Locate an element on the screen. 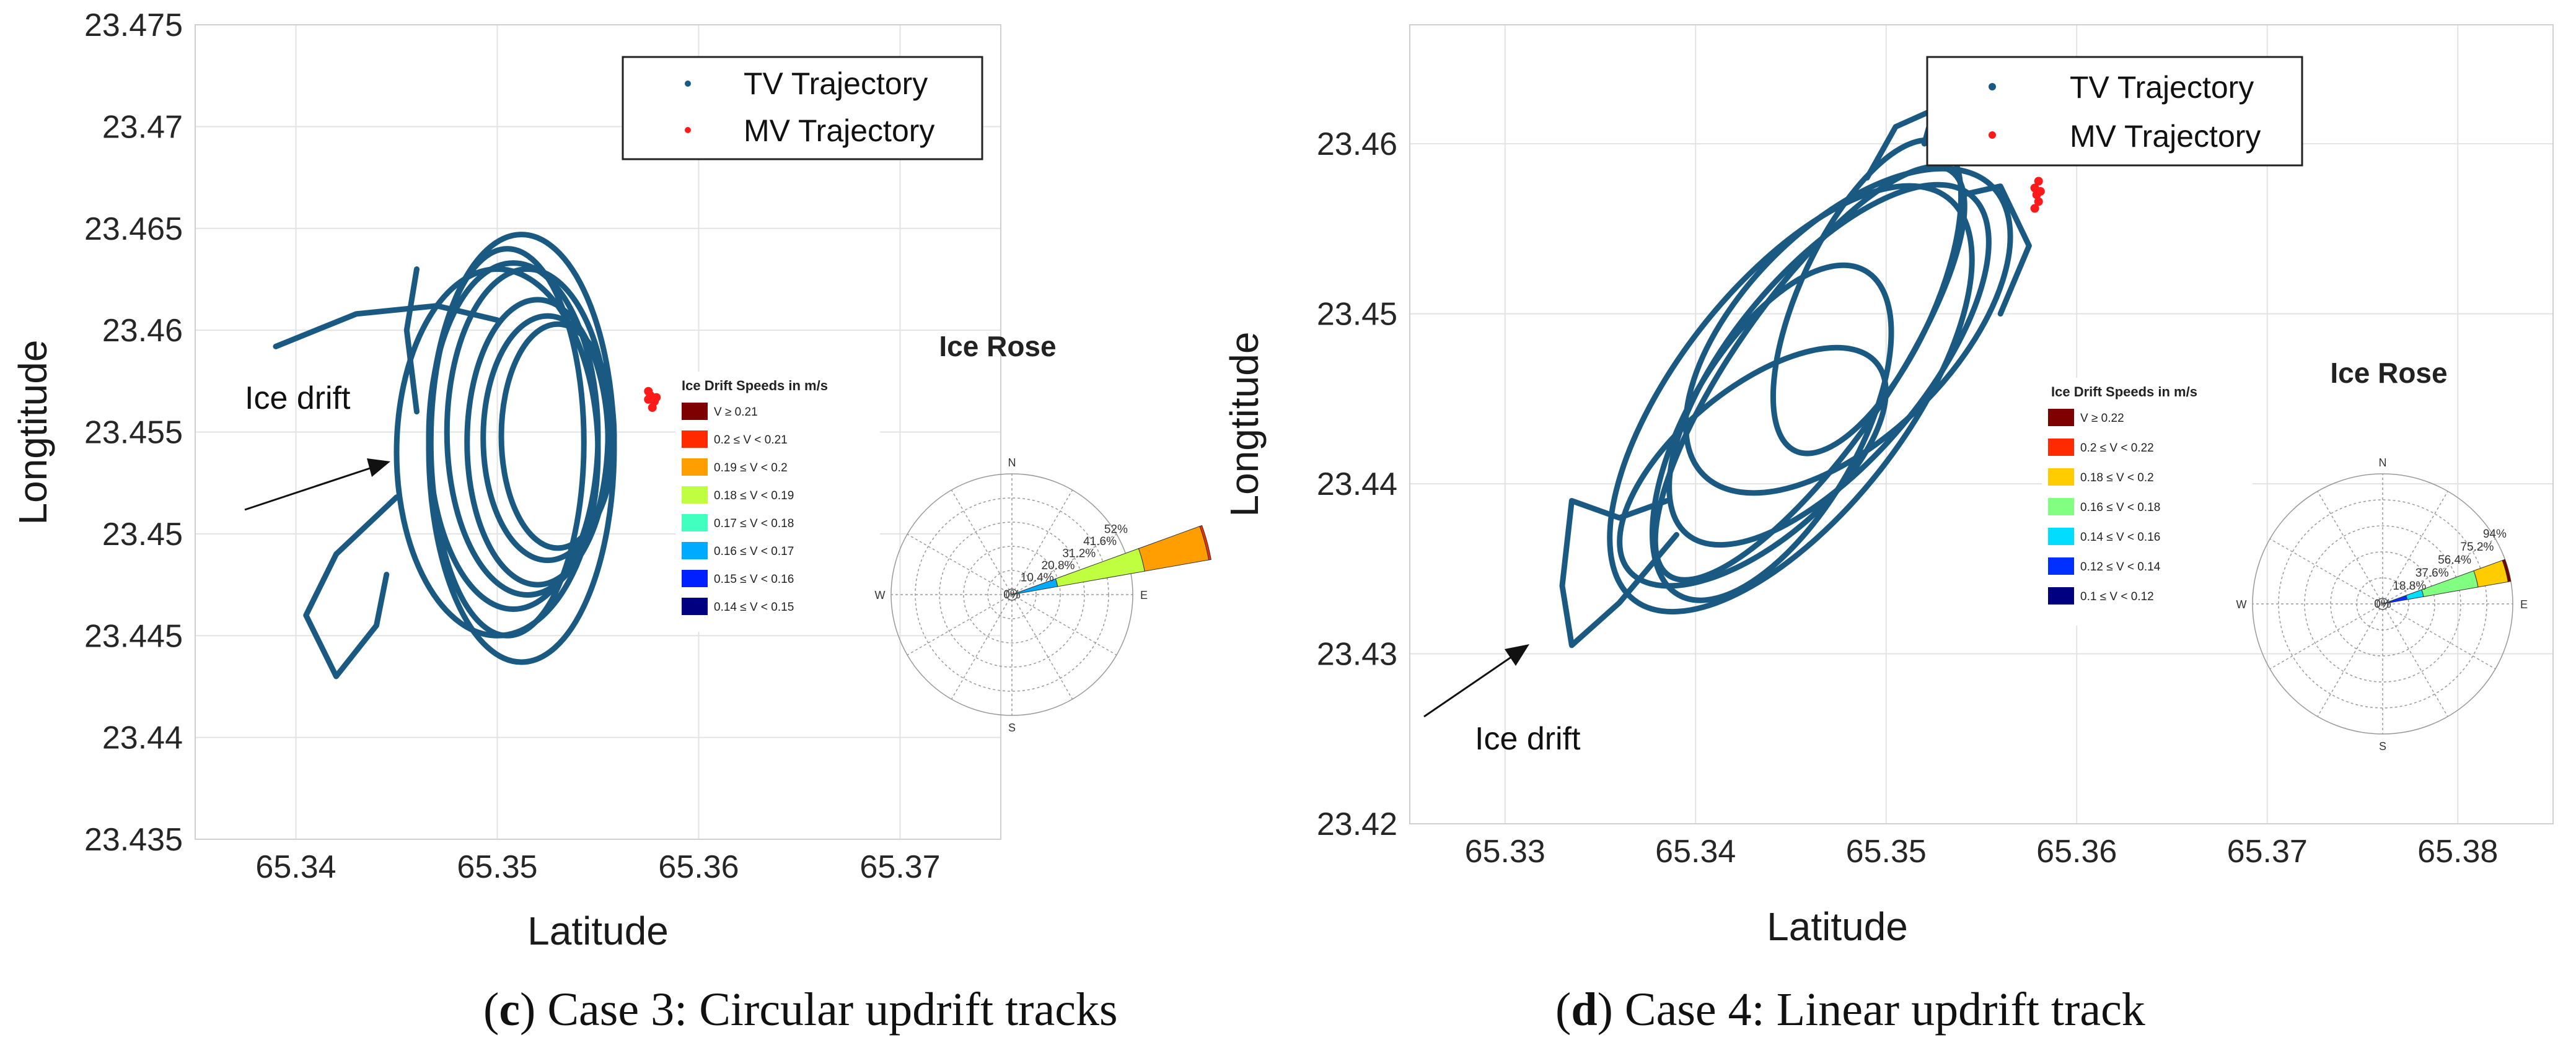 The height and width of the screenshot is (1048, 2576). rose-ring-label: 10.4% is located at coordinates (1037, 578).